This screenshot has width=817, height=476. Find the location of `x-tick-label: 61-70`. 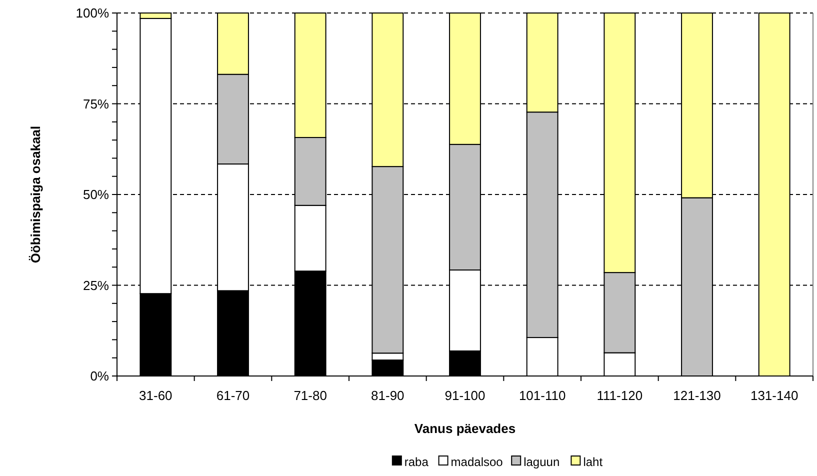

x-tick-label: 61-70 is located at coordinates (233, 395).